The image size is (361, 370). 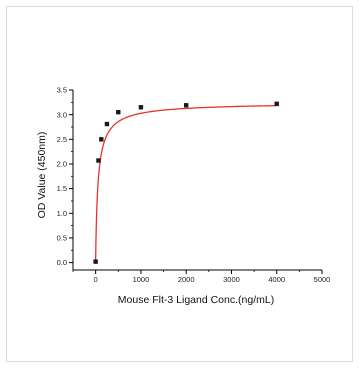 What do you see at coordinates (141, 279) in the screenshot?
I see `x-tick-label: 1000` at bounding box center [141, 279].